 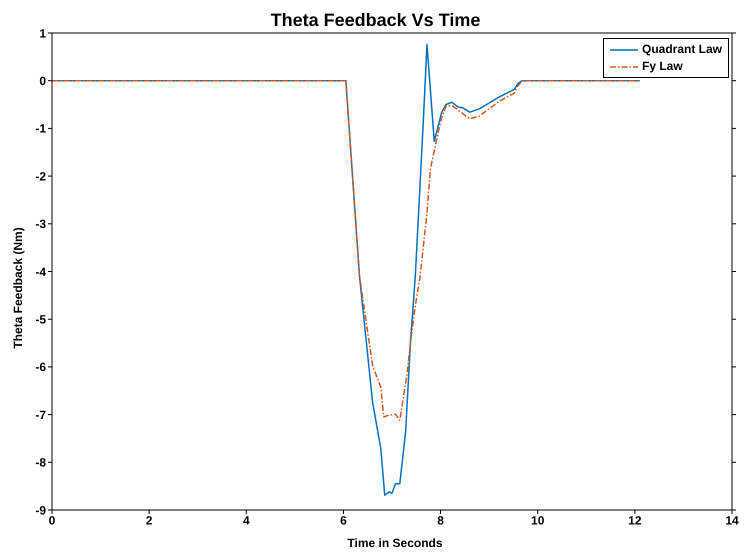 I want to click on legend-label: Fy Law, so click(x=662, y=66).